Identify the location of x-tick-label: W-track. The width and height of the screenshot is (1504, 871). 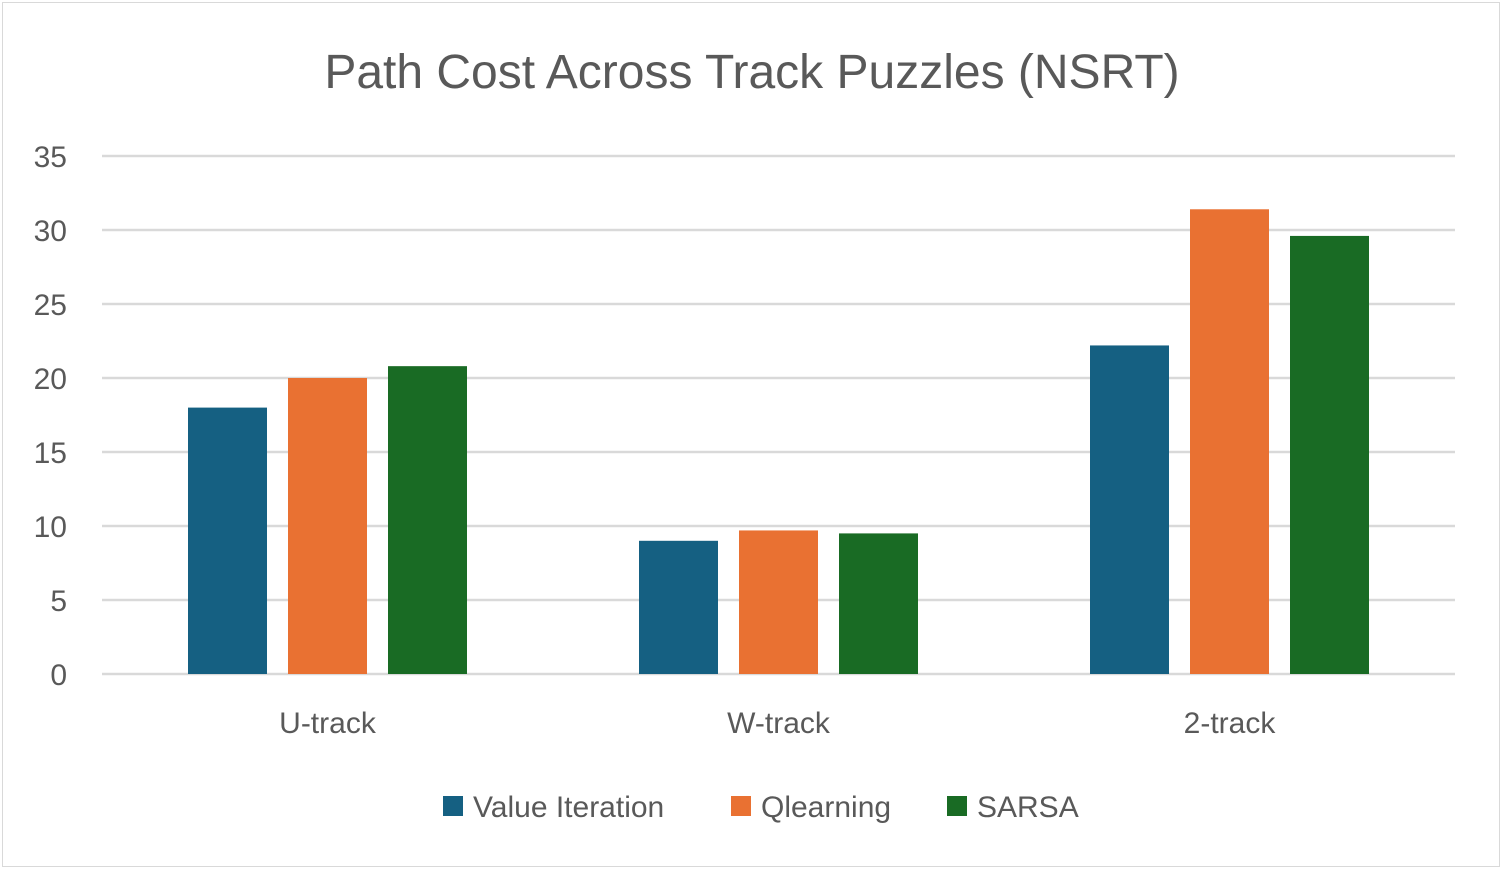
(779, 723).